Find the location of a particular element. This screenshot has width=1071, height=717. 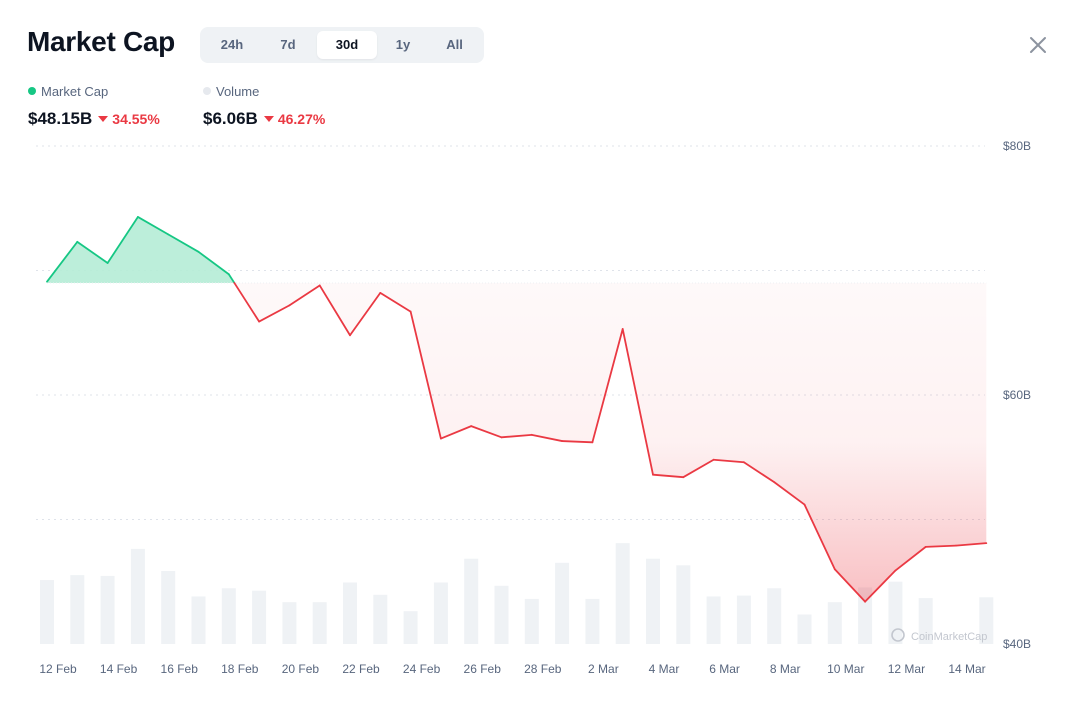

x-tick-label: 16 Feb is located at coordinates (180, 669).